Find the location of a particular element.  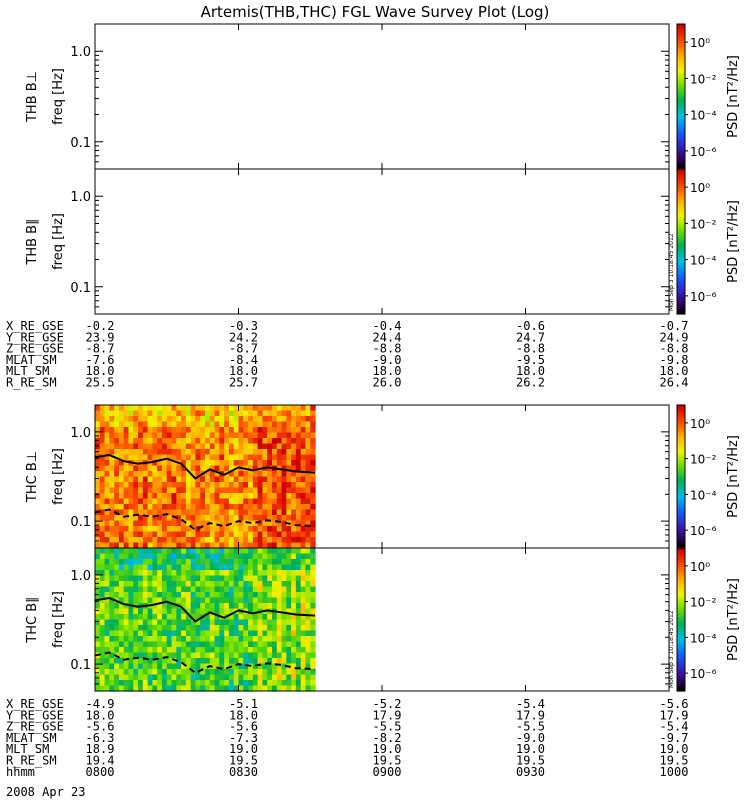

ephemeris-label: Z_RE_GSE is located at coordinates (35, 727).